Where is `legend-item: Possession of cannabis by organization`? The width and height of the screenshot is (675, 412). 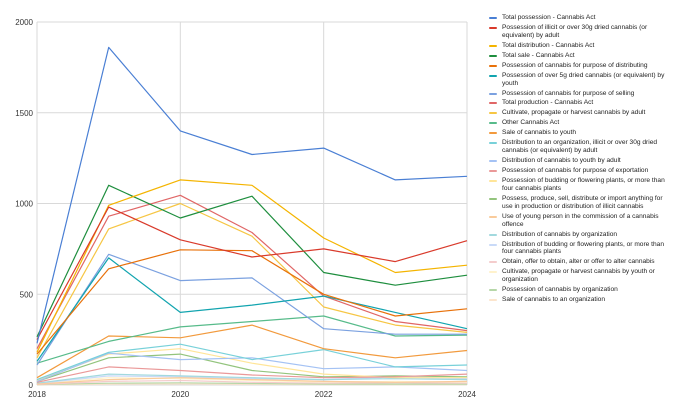 legend-item: Possession of cannabis by organization is located at coordinates (580, 290).